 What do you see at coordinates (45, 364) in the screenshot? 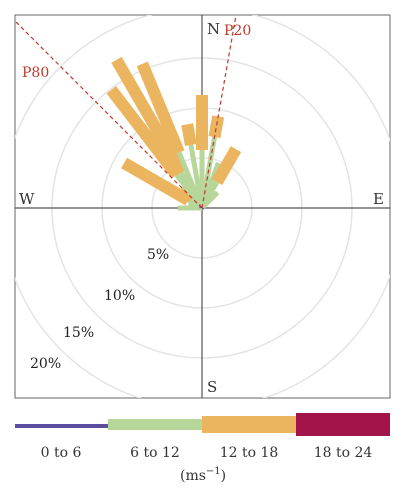
I see `ring-label-20: 20%` at bounding box center [45, 364].